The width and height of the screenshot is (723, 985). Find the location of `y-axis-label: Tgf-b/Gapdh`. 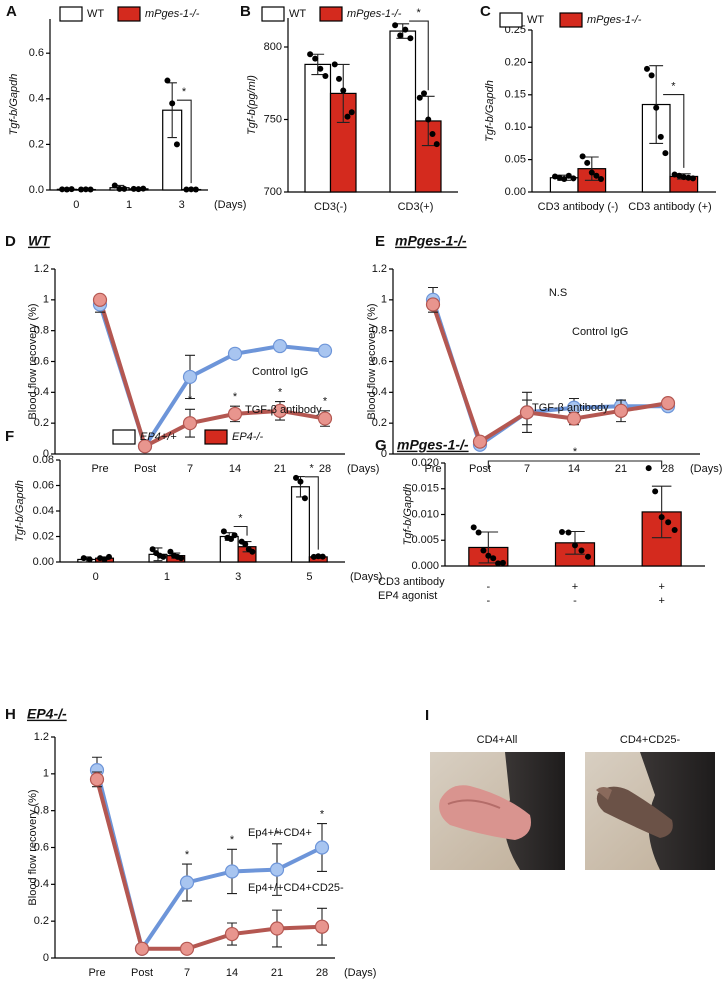

y-axis-label: Tgf-b/Gapdh is located at coordinates (20, 511).